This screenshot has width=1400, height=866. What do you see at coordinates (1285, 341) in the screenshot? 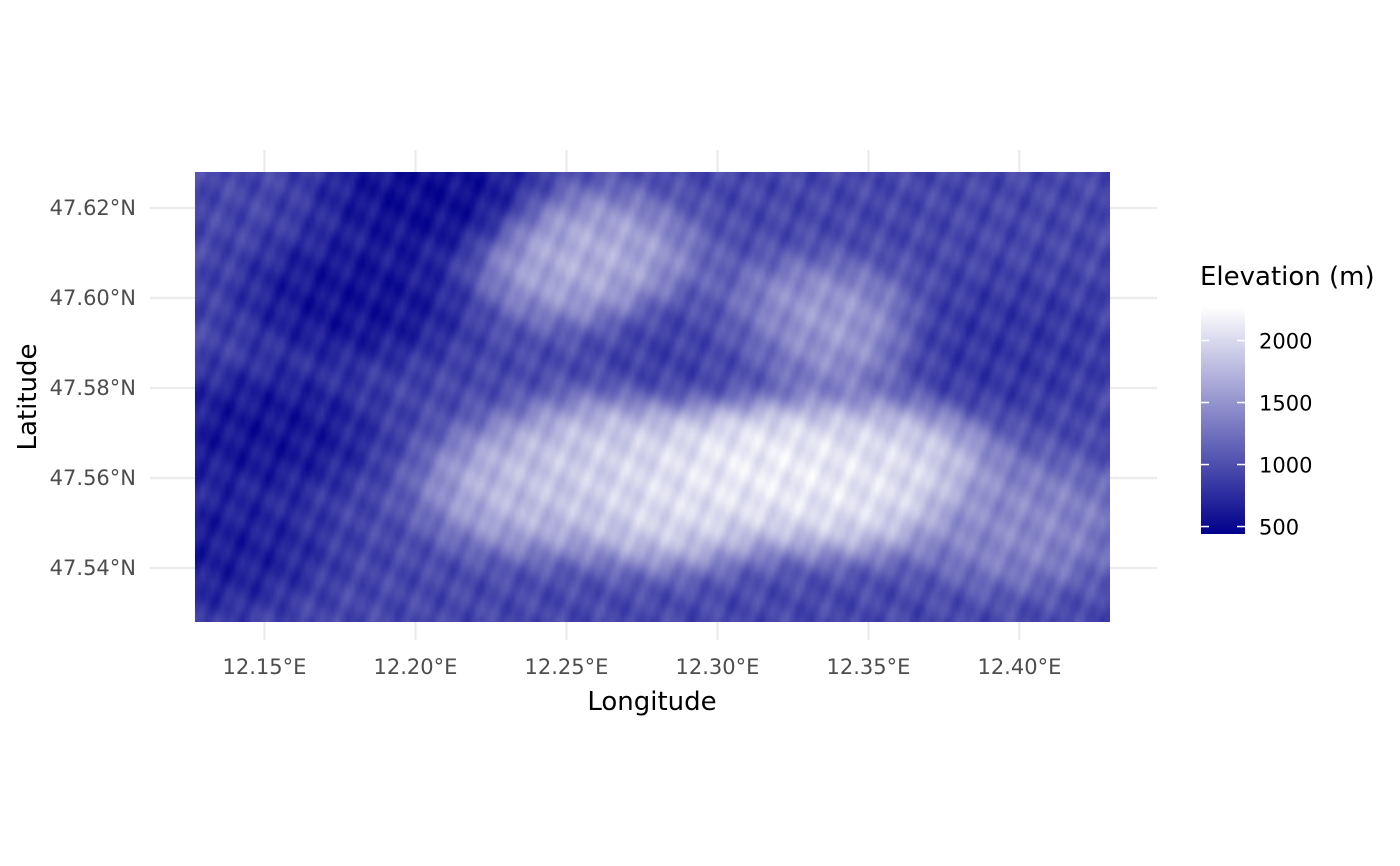
I see `legend-break-label: 2000` at bounding box center [1285, 341].